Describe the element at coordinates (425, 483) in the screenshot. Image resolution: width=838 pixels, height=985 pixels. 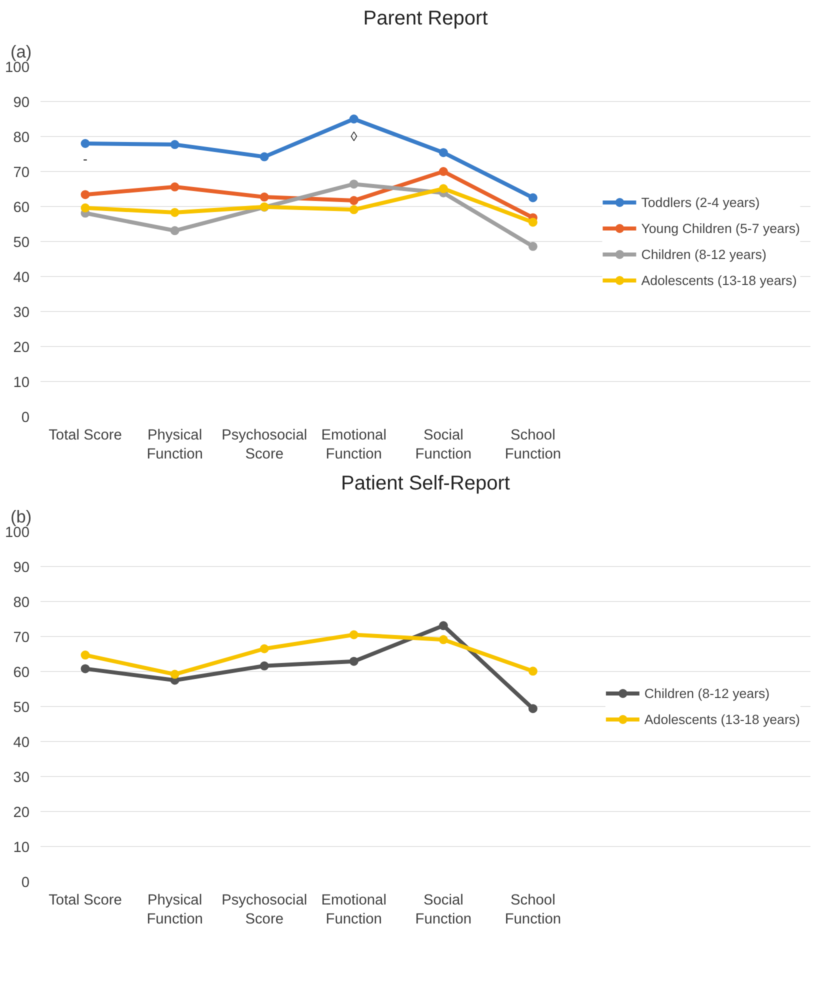
I see `chart-title: Patient Self-Report` at that location.